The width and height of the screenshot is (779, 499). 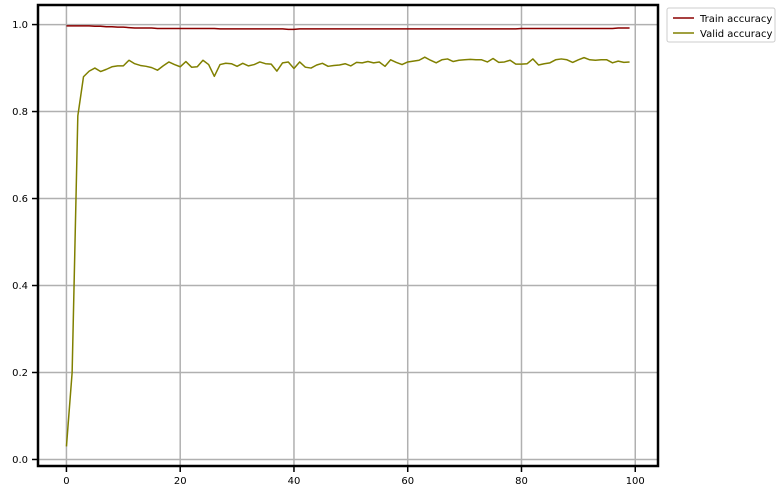 I want to click on x-tick-label: 100, so click(x=635, y=481).